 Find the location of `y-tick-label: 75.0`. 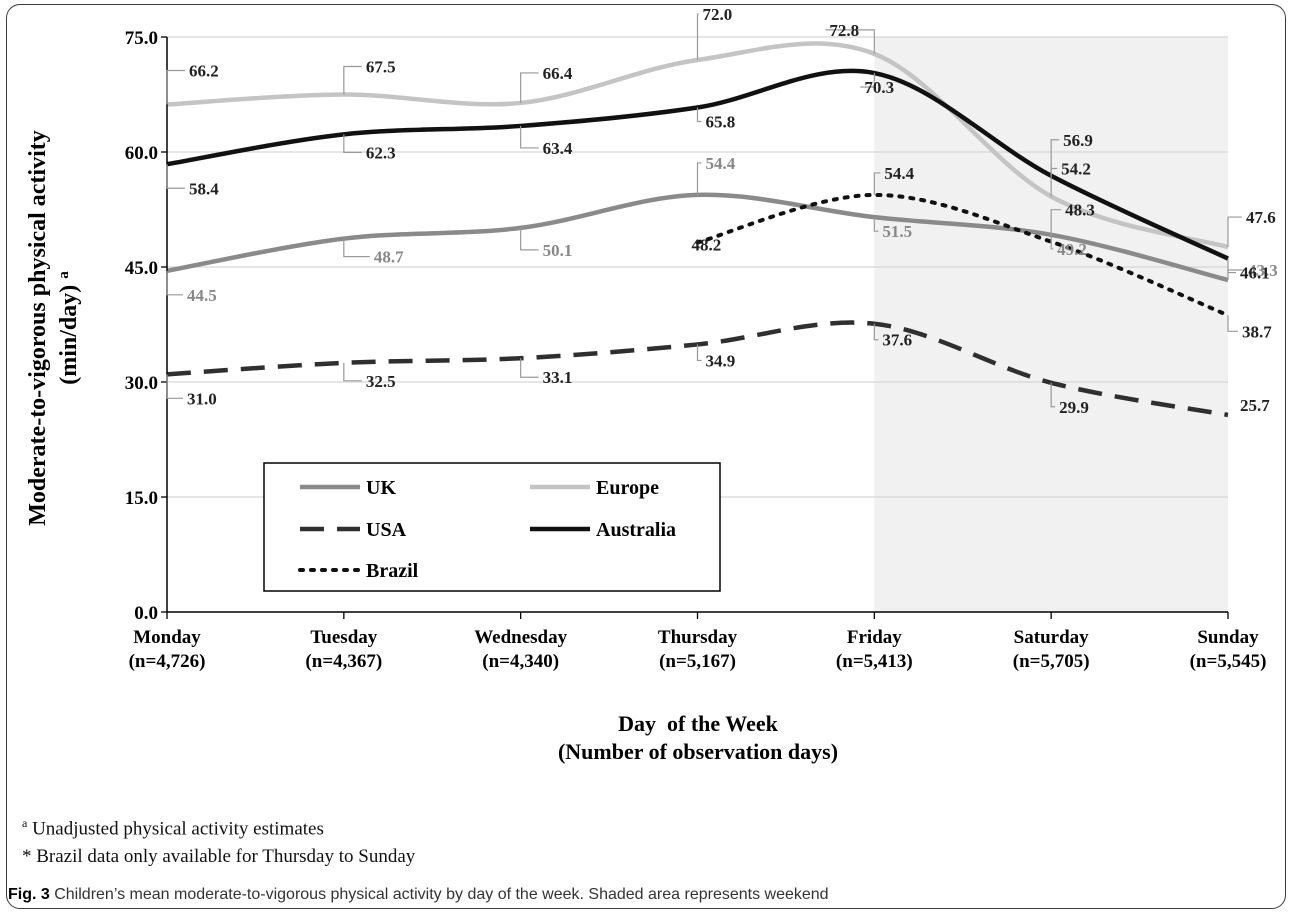

y-tick-label: 75.0 is located at coordinates (141, 38).